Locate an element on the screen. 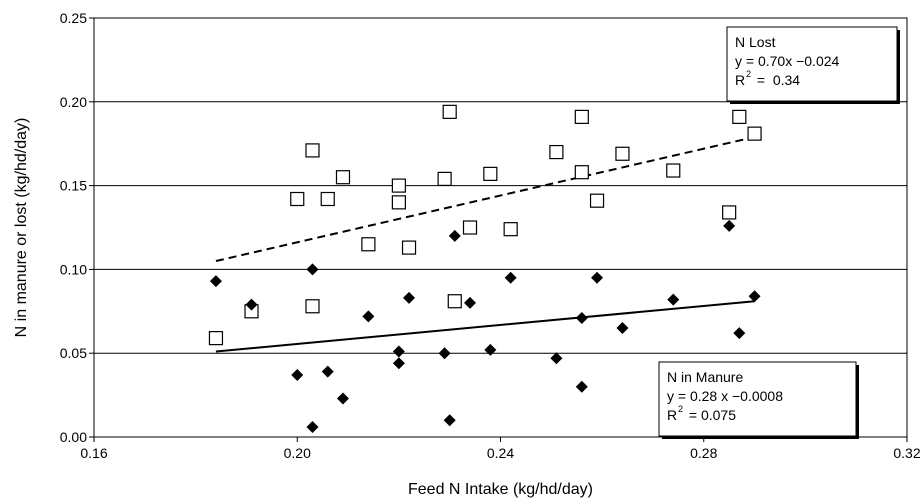 Image resolution: width=920 pixels, height=502 pixels. legend-r2-base-n-lost: R is located at coordinates (740, 80).